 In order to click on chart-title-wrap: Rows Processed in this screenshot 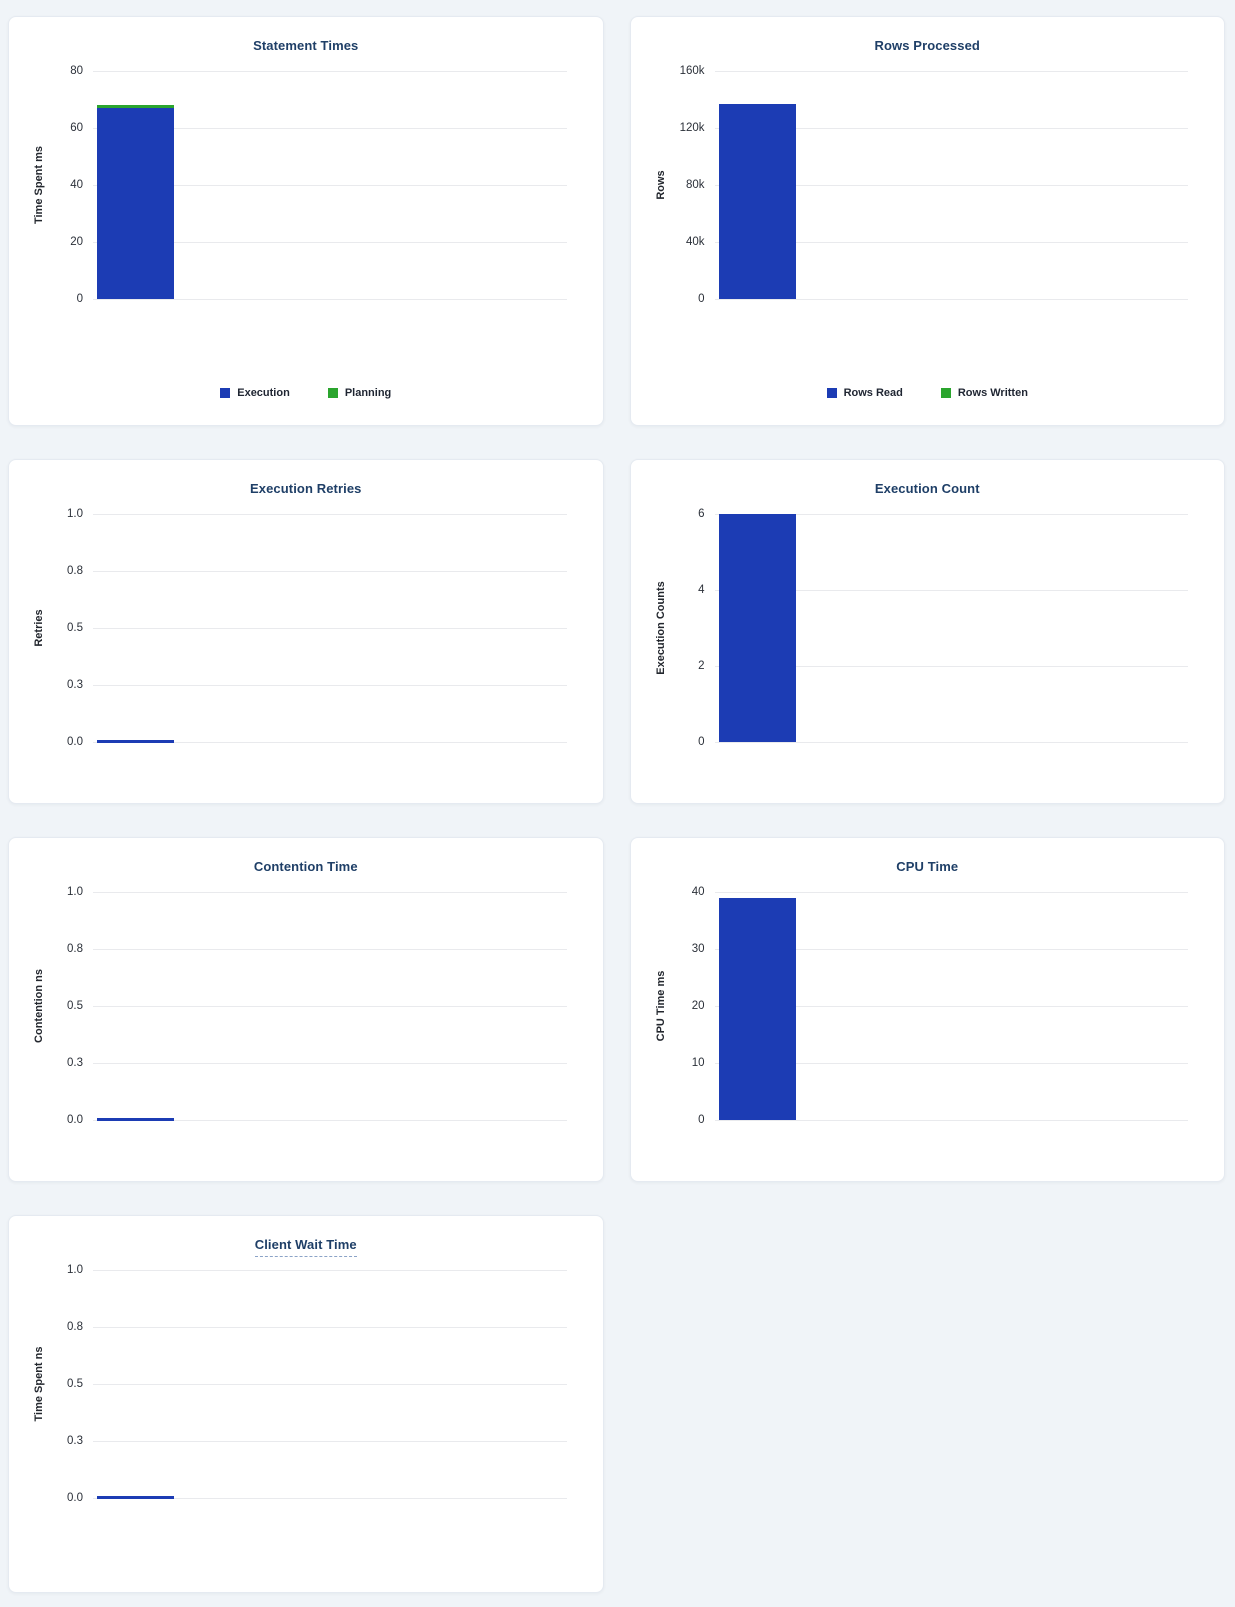, I will do `click(928, 46)`.